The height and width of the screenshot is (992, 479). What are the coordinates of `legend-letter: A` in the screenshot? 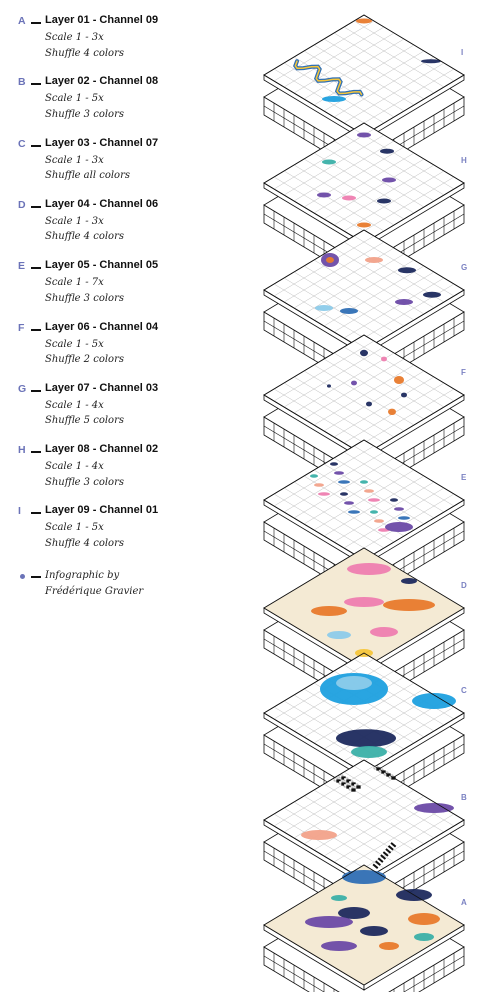 It's located at (22, 21).